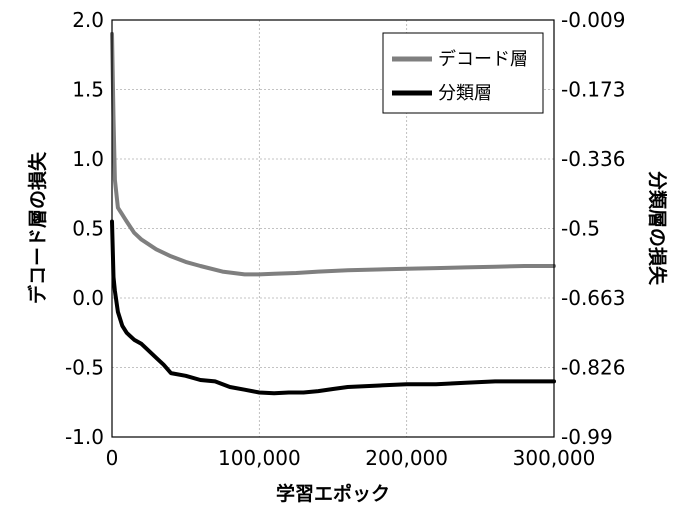 This screenshot has height=515, width=693. What do you see at coordinates (657, 228) in the screenshot?
I see `right-axis-label: 分類層の損失` at bounding box center [657, 228].